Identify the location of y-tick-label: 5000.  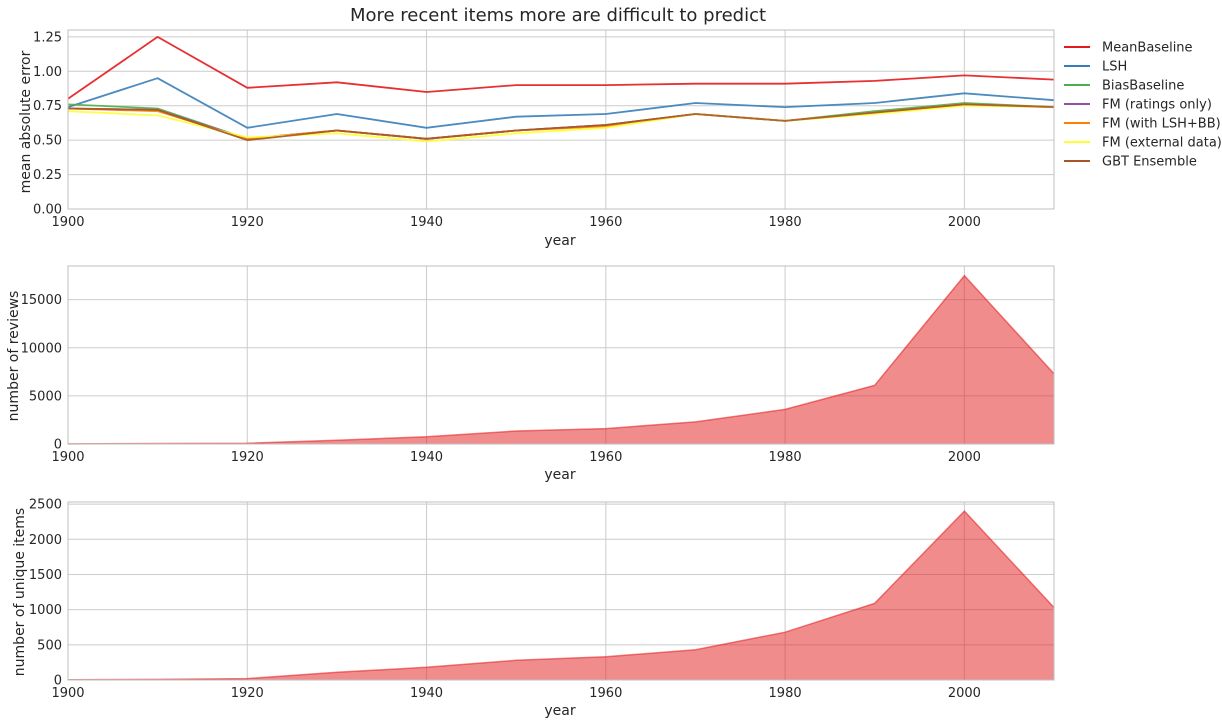
(45, 396).